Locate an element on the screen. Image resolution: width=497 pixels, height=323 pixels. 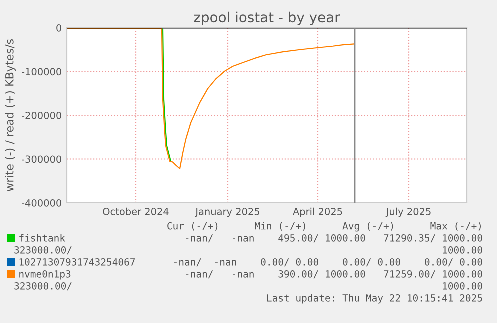
x-tick-label: October 2024 is located at coordinates (136, 212).